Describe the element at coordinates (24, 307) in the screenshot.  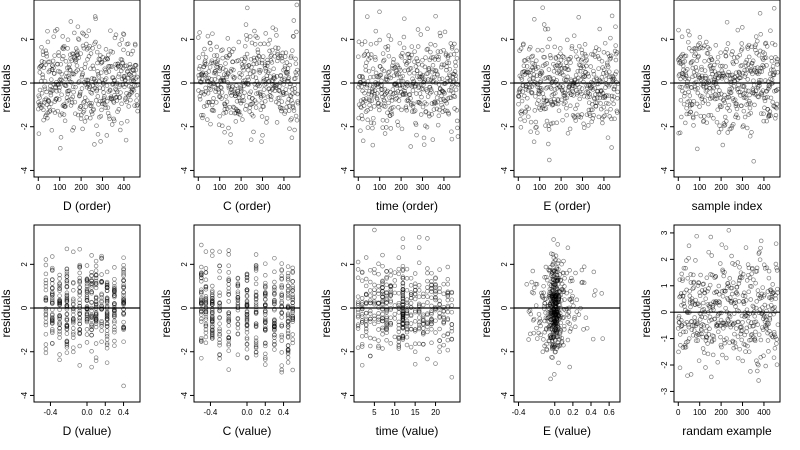
I see `y-tick-label: 0` at that location.